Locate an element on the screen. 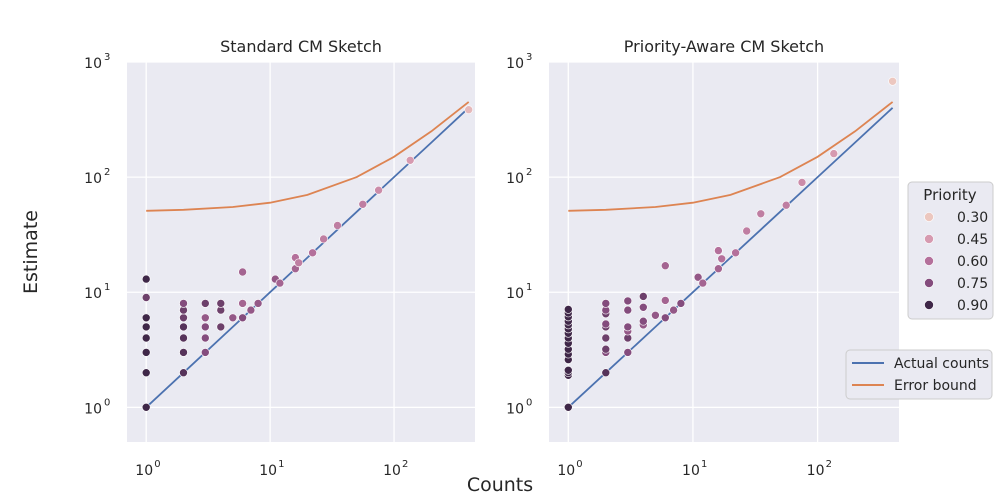  legend-label: 0.90 is located at coordinates (972, 306).